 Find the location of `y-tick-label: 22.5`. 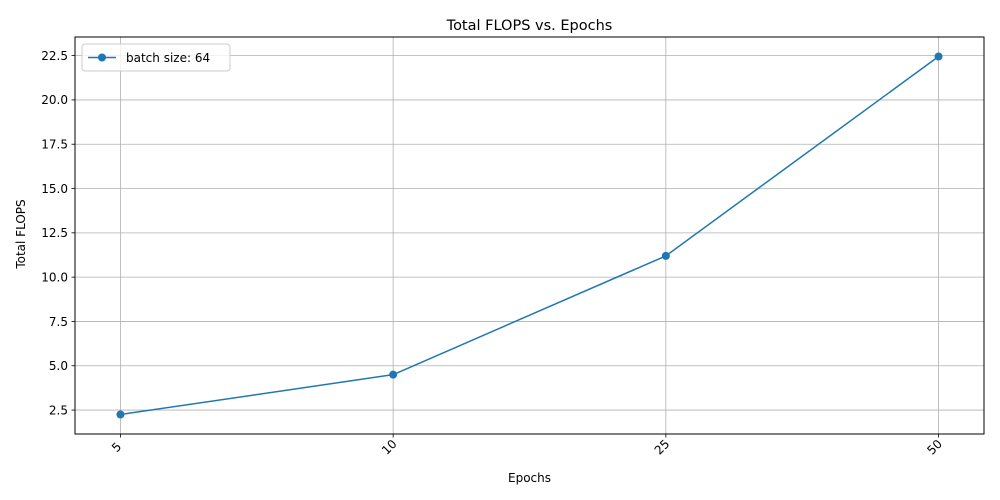

y-tick-label: 22.5 is located at coordinates (54, 56).